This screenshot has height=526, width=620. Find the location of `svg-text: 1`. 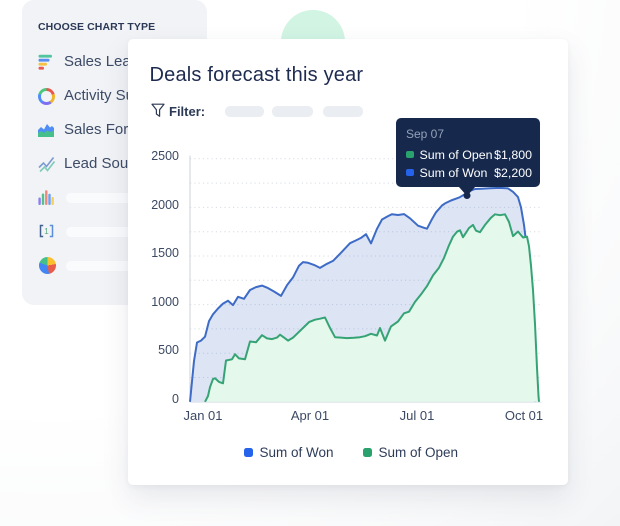

svg-text: 1 is located at coordinates (46, 231).